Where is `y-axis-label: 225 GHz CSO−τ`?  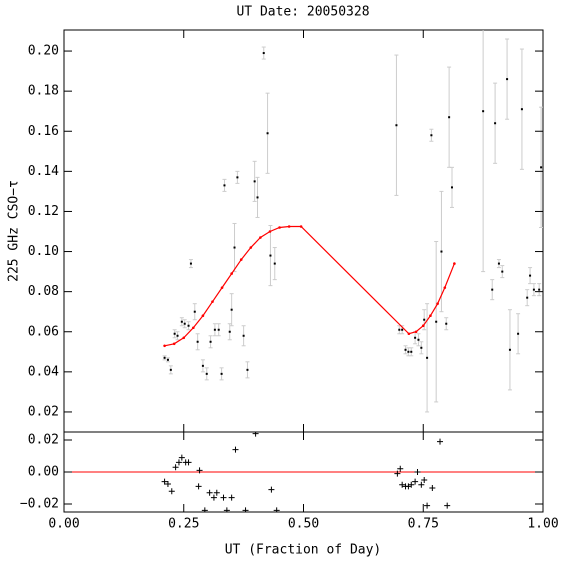
y-axis-label: 225 GHz CSO−τ is located at coordinates (14, 231).